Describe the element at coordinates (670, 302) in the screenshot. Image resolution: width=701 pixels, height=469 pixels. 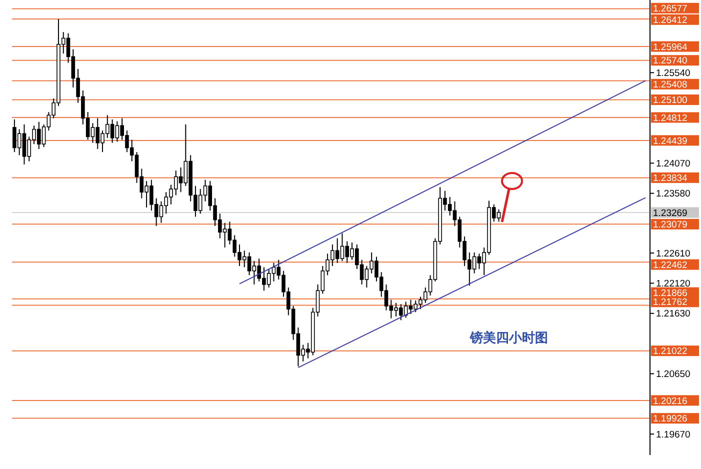
I see `ref-line-label: 1.21762` at that location.